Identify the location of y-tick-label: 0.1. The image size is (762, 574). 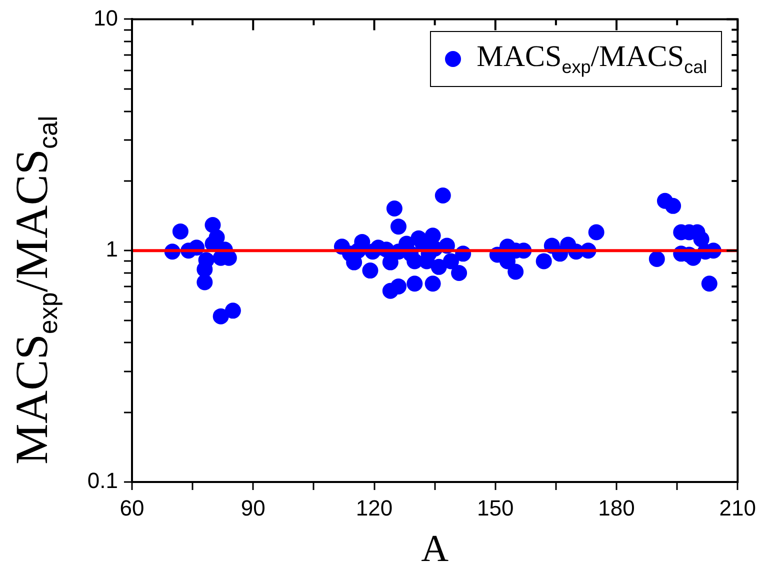
(102, 481).